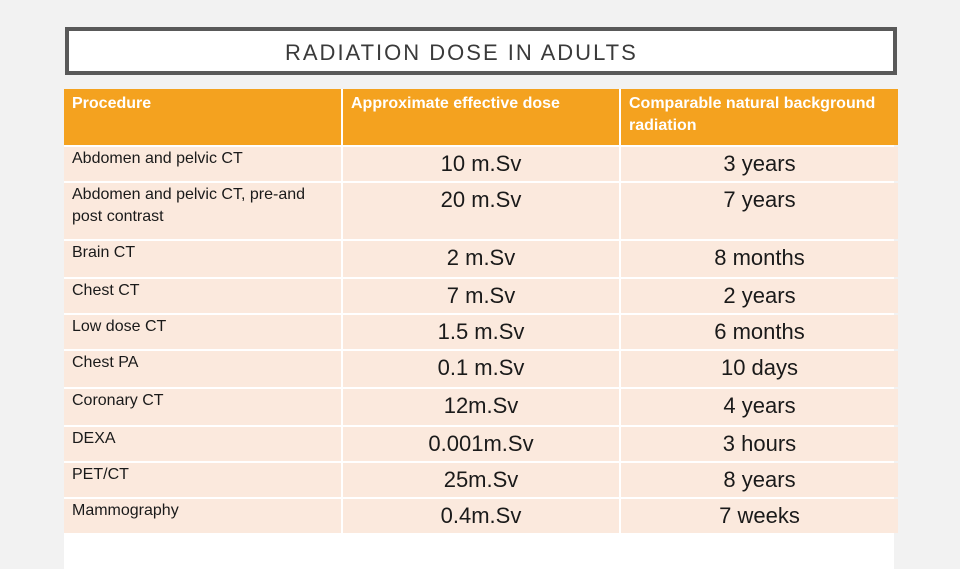  Describe the element at coordinates (759, 444) in the screenshot. I see `background-cell: 3 hours` at that location.